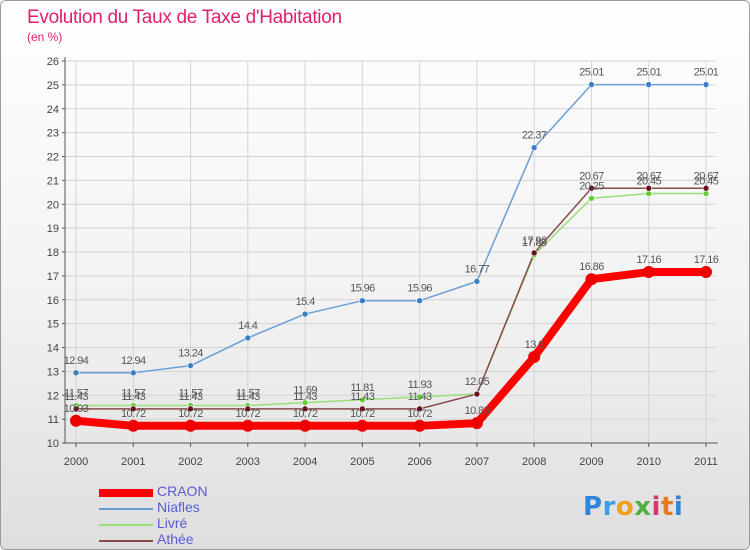  Describe the element at coordinates (53, 372) in the screenshot. I see `y-tick-label: 13` at that location.